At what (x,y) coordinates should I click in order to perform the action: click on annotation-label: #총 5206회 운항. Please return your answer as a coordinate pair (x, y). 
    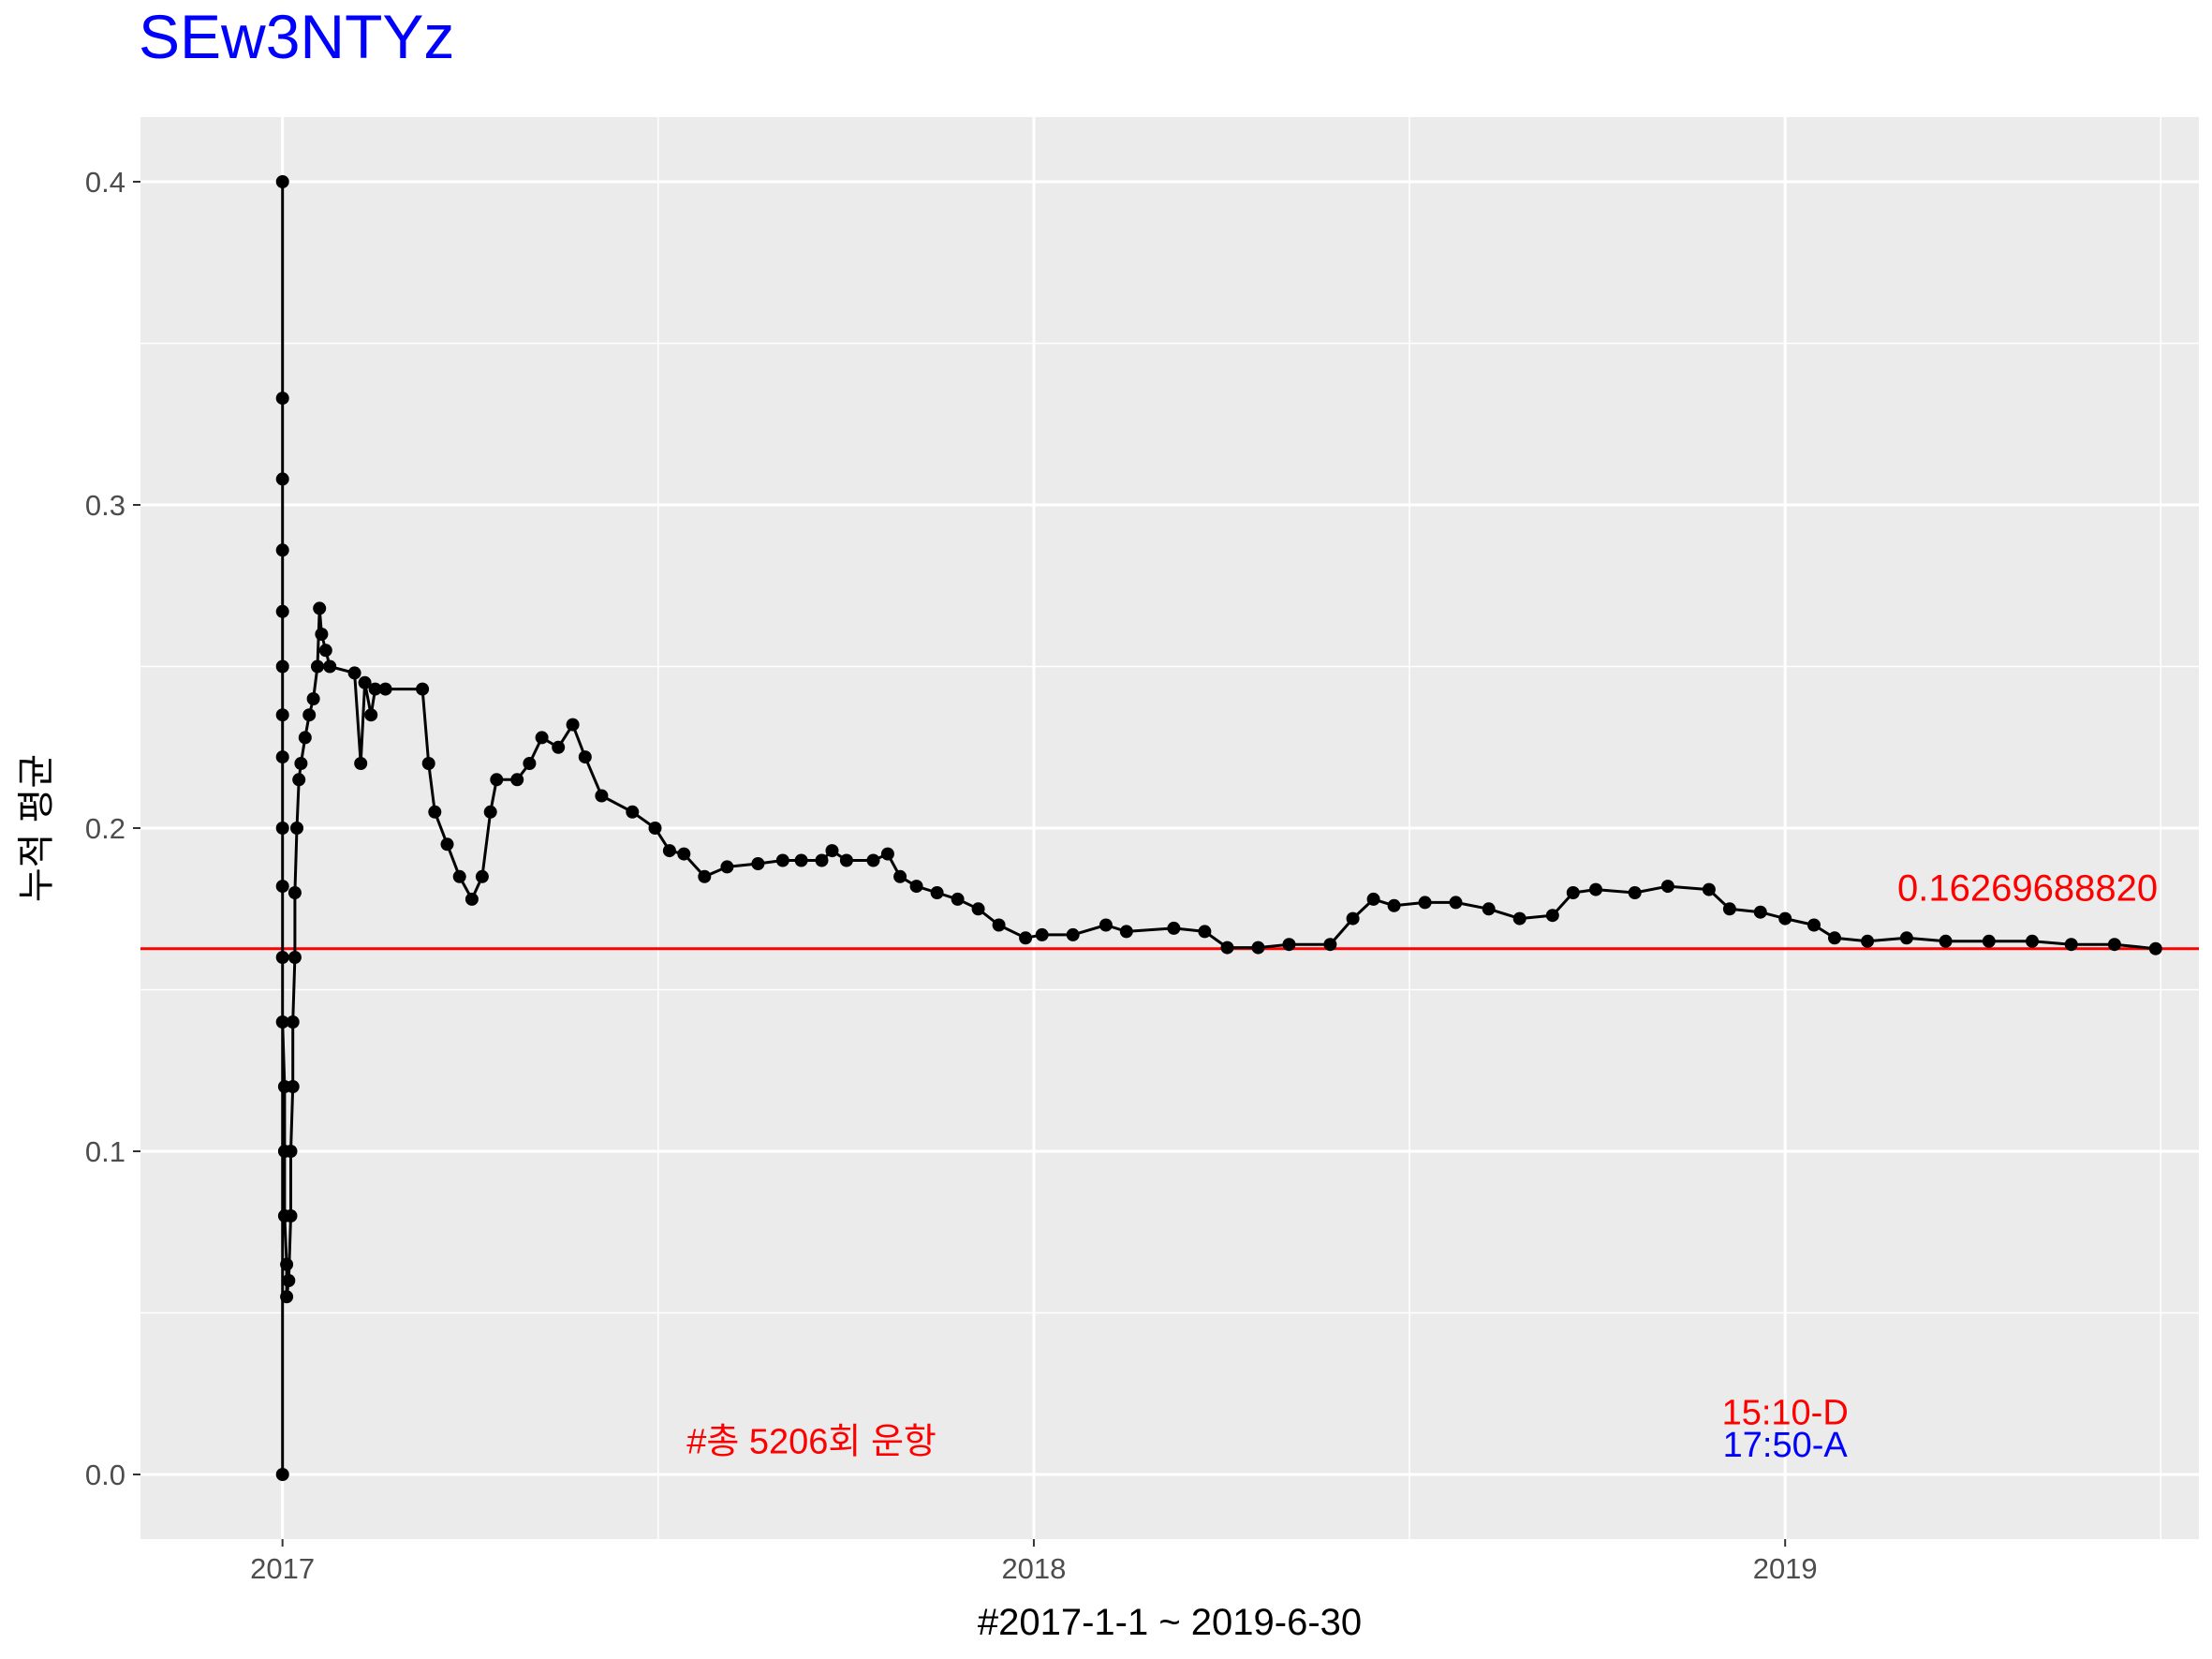
    Looking at the image, I should click on (811, 1442).